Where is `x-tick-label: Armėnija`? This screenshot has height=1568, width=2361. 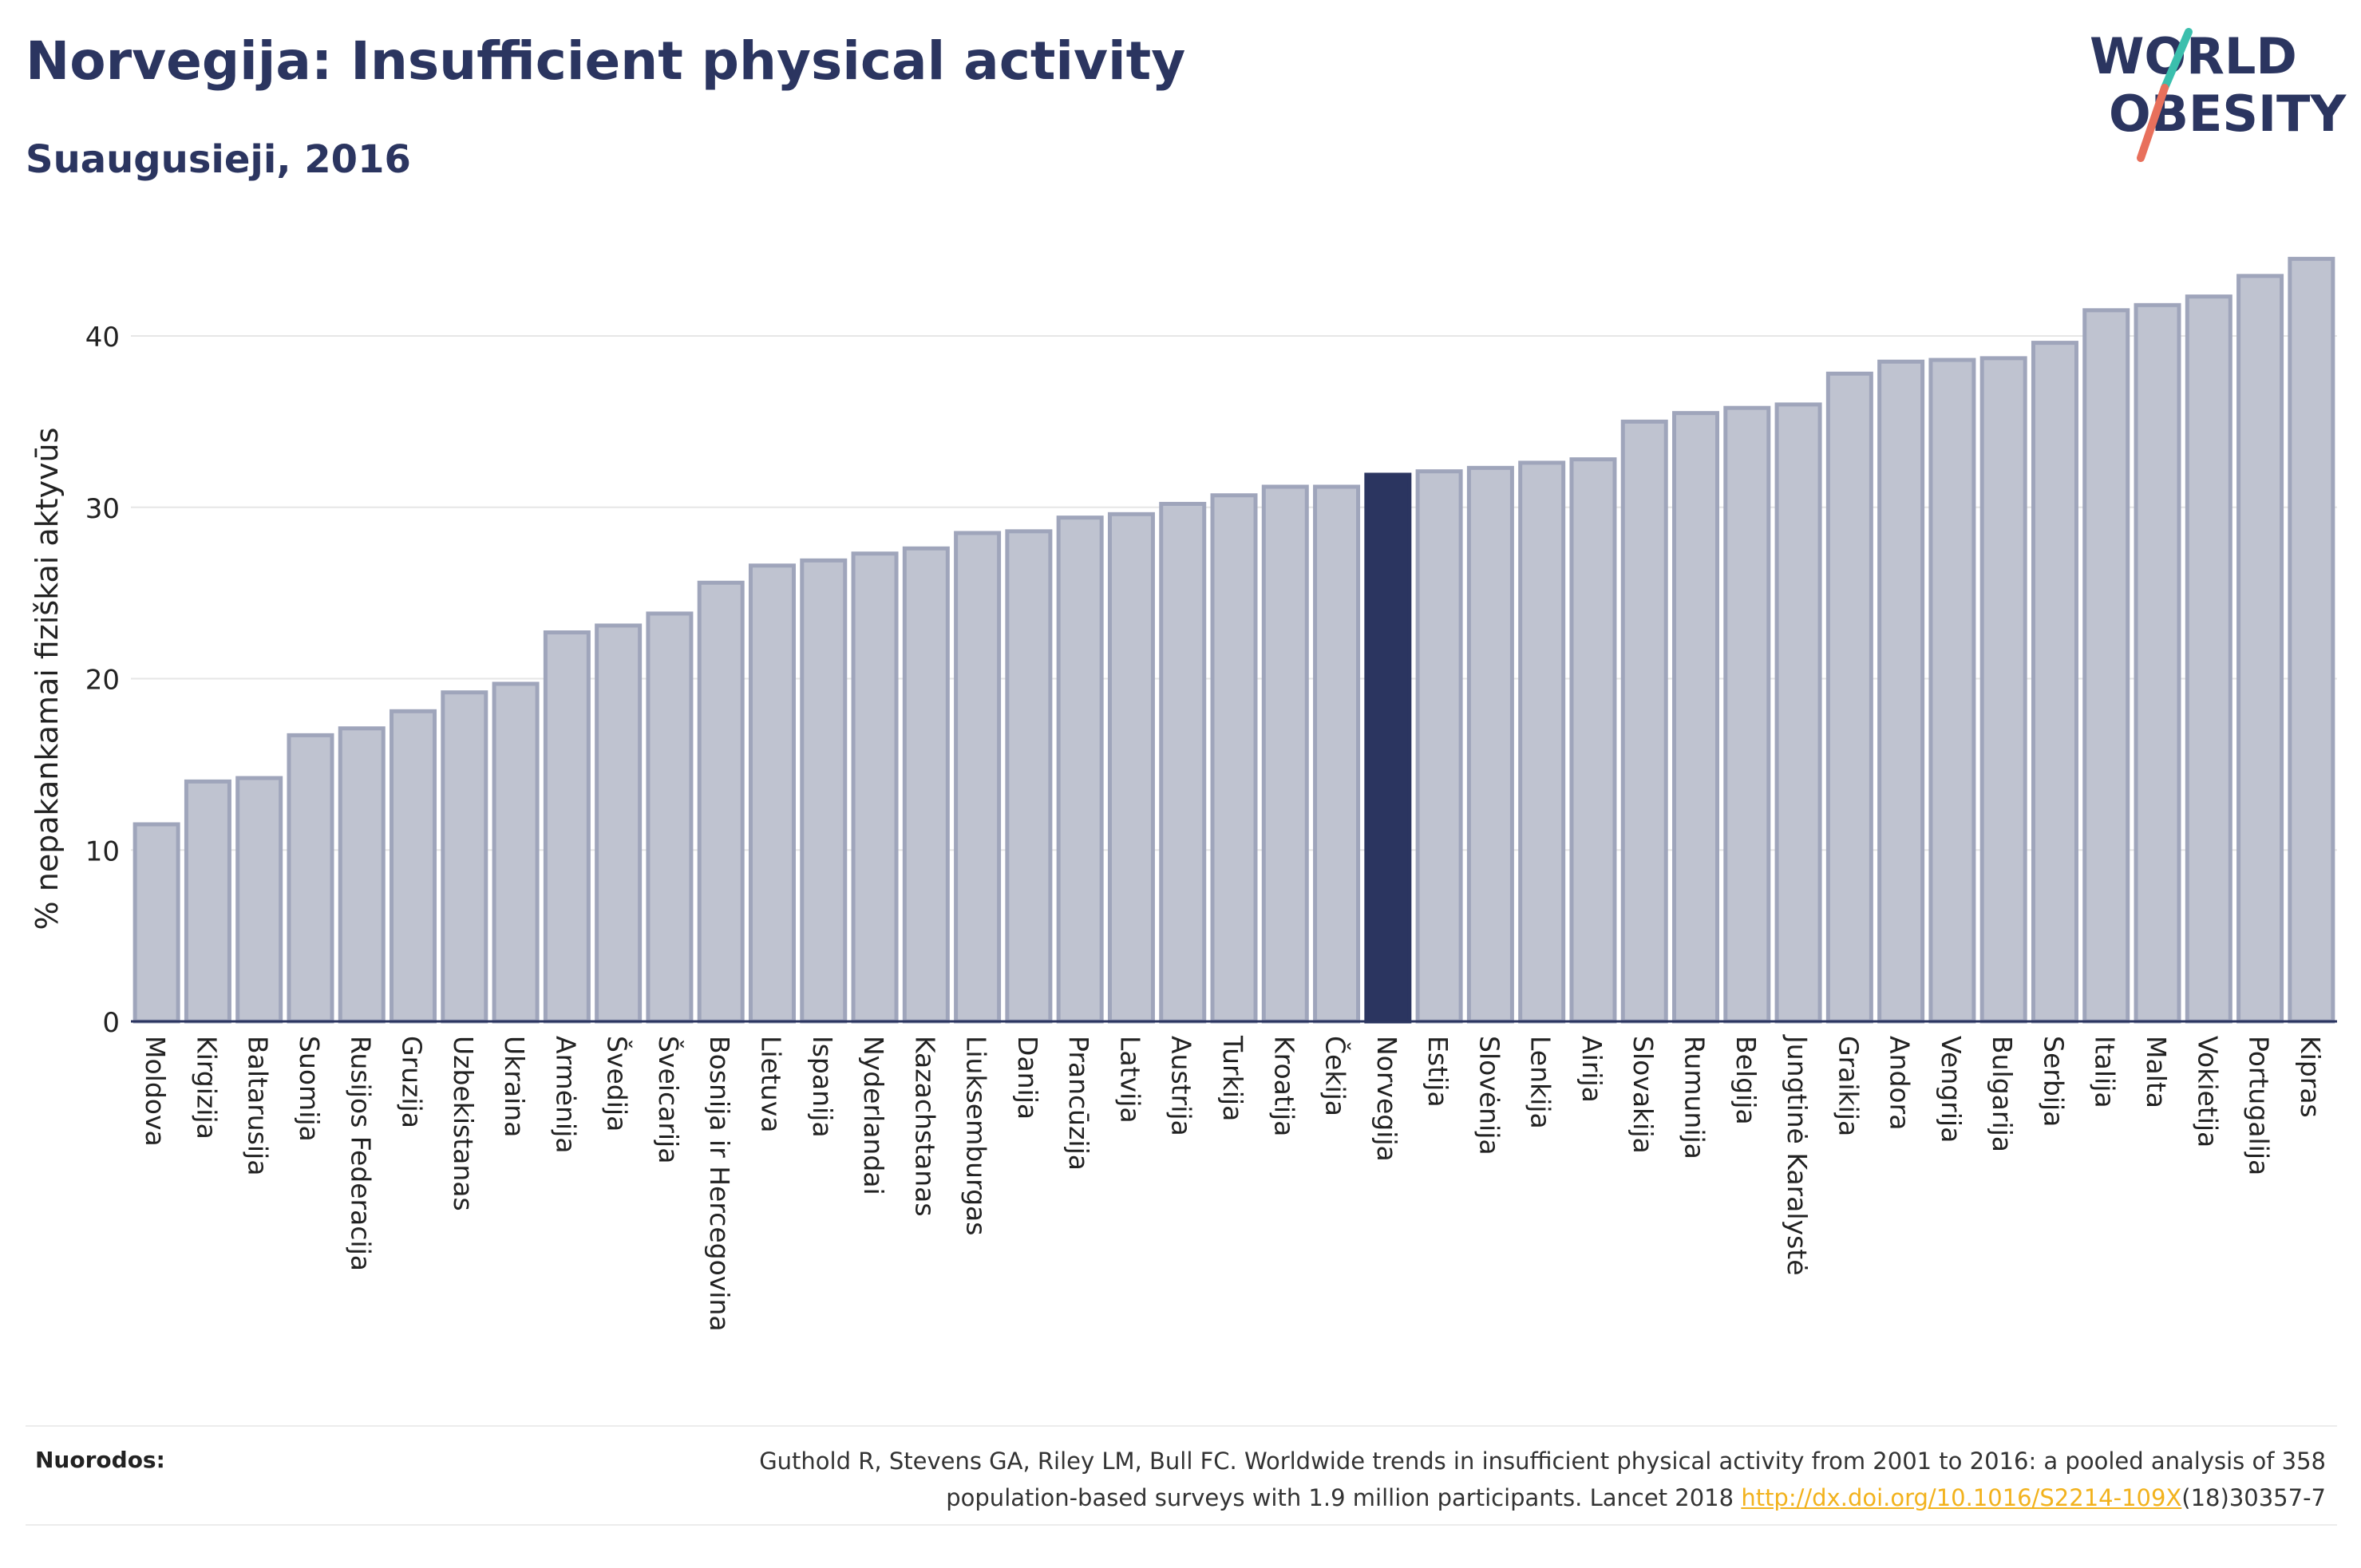
x-tick-label: Armėnija is located at coordinates (565, 1095).